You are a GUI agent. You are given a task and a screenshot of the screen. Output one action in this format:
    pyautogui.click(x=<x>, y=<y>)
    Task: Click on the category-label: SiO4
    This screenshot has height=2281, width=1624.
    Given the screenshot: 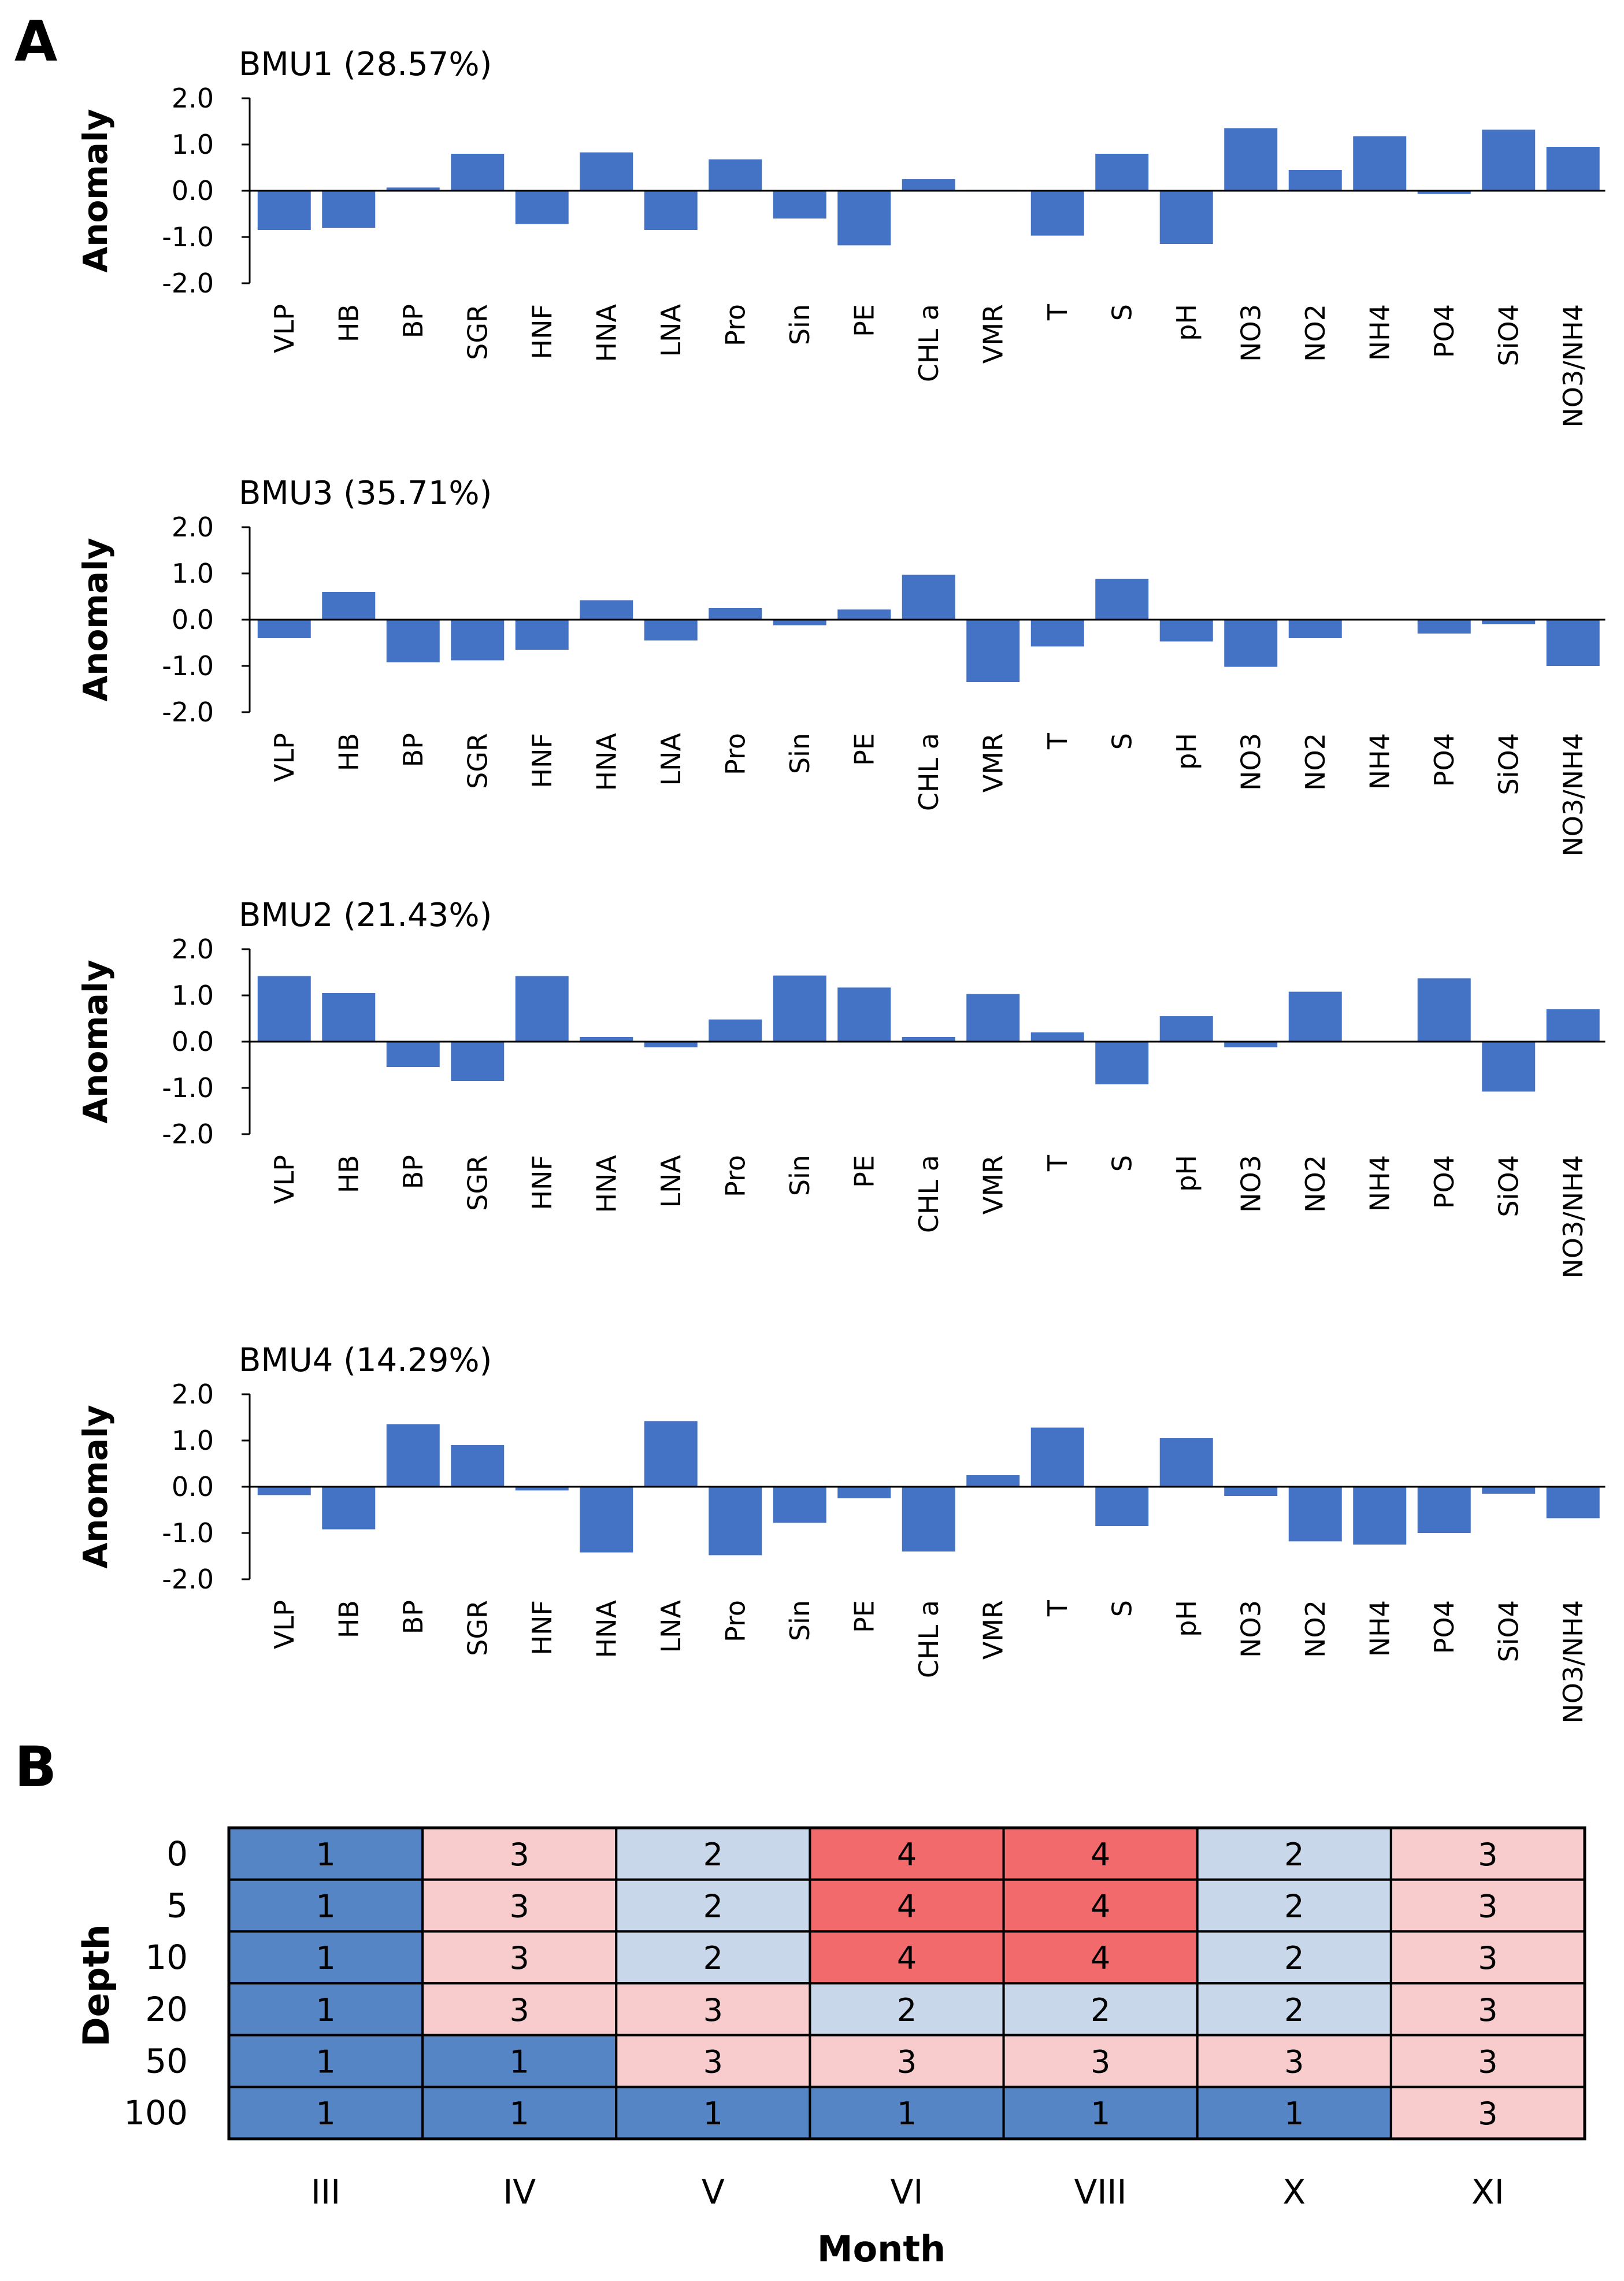 What is the action you would take?
    pyautogui.click(x=1508, y=1631)
    